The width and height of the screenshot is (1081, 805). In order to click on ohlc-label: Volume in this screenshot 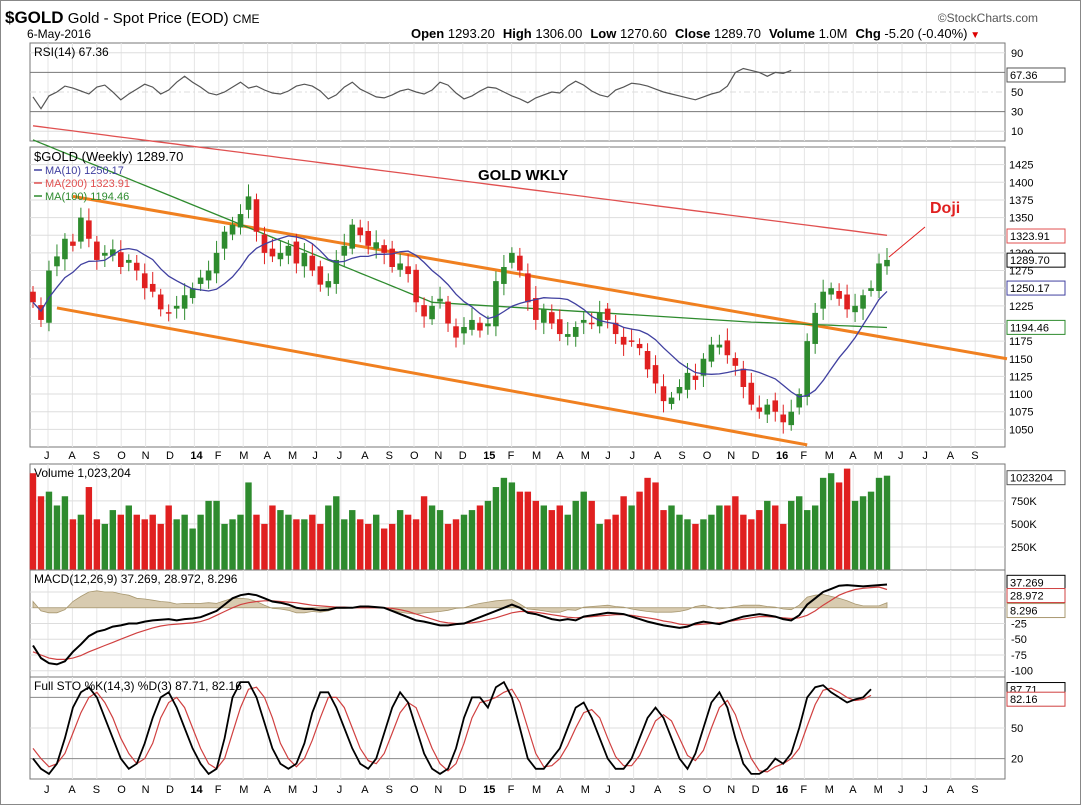, I will do `click(793, 33)`.